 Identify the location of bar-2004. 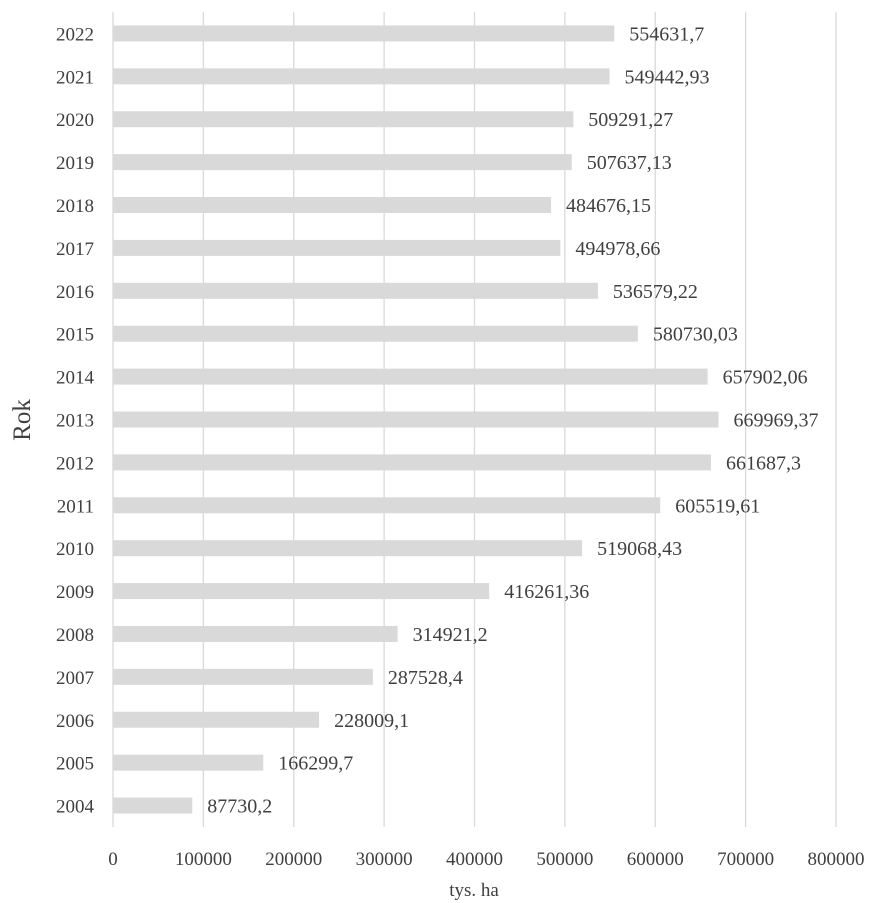
(153, 805).